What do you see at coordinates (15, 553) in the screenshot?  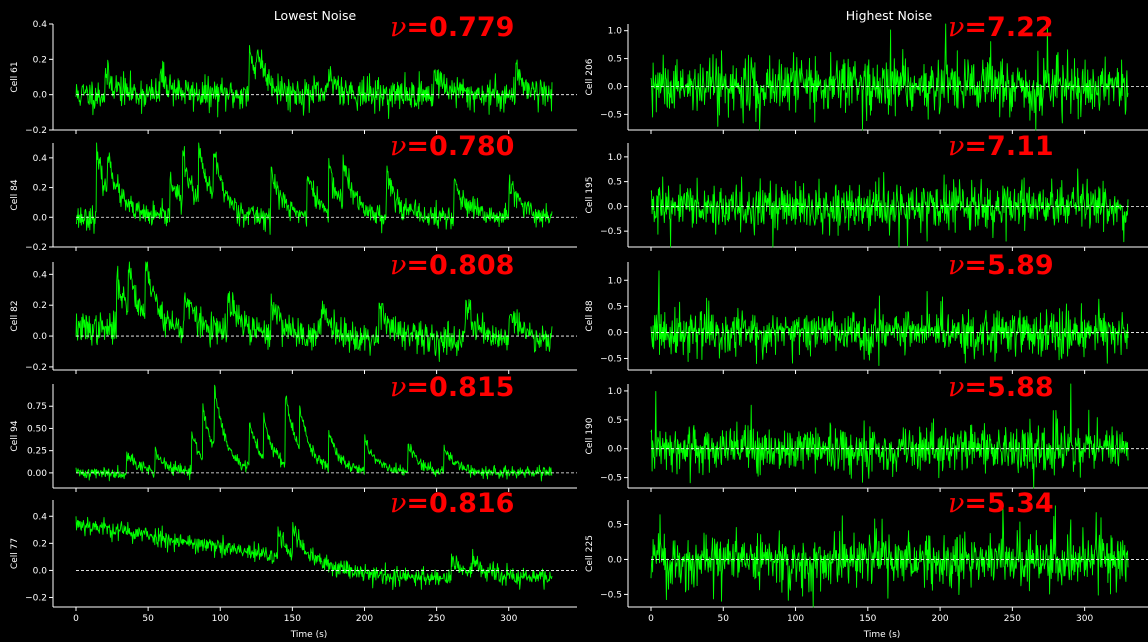 I see `y-axis-label: Cell 77` at bounding box center [15, 553].